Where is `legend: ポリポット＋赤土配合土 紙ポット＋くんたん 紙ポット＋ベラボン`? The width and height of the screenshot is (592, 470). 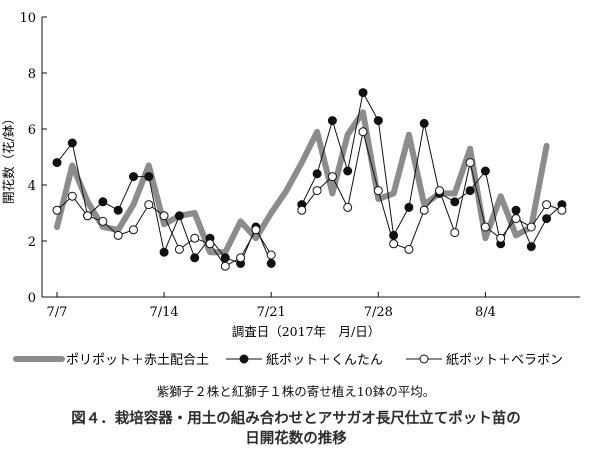
legend: ポリポット＋赤土配合土 紙ポット＋くんたん 紙ポット＋ベラボン is located at coordinates (288, 360).